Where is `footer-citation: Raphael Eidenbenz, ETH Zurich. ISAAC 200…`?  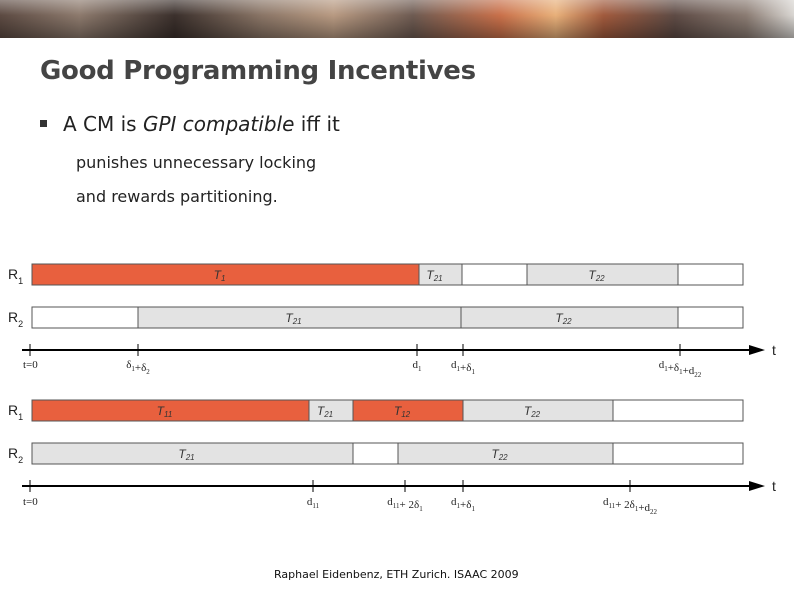
footer-citation: Raphael Eidenbenz, ETH Zurich. ISAAC 200… is located at coordinates (396, 574).